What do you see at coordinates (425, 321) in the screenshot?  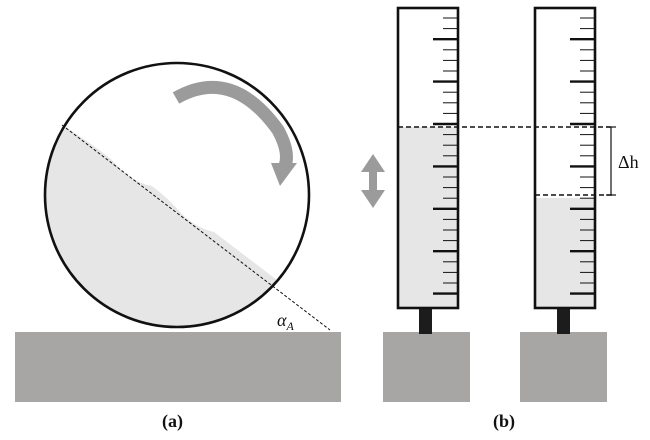 I see `stem-left` at bounding box center [425, 321].